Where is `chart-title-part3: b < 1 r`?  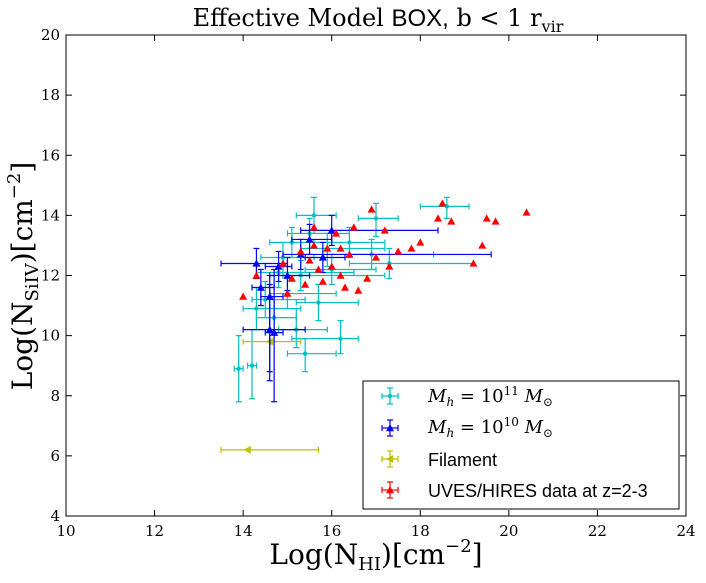 chart-title-part3: b < 1 r is located at coordinates (495, 18).